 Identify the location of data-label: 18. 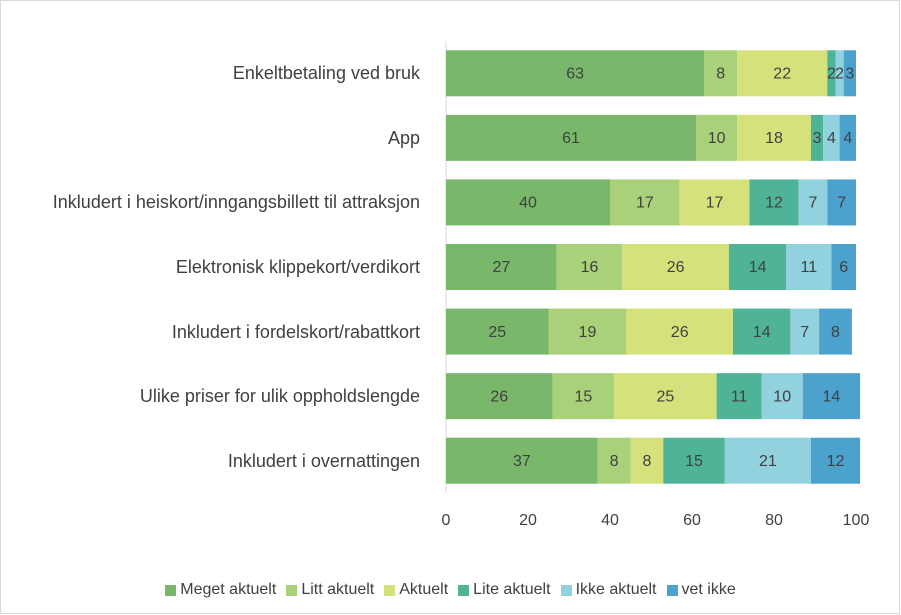
(774, 138).